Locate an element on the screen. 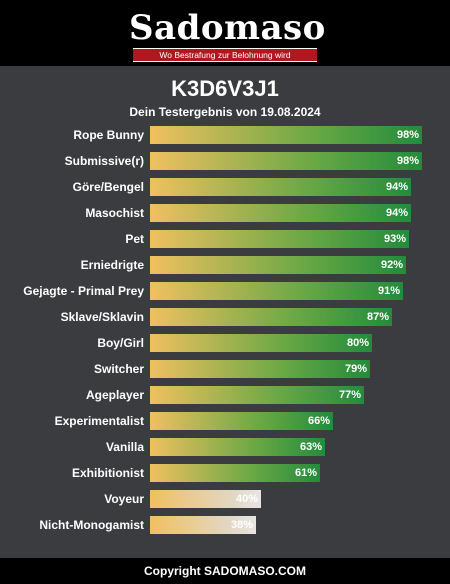 The width and height of the screenshot is (450, 584). chart-row: Sklave/Sklavin 87% is located at coordinates (225, 317).